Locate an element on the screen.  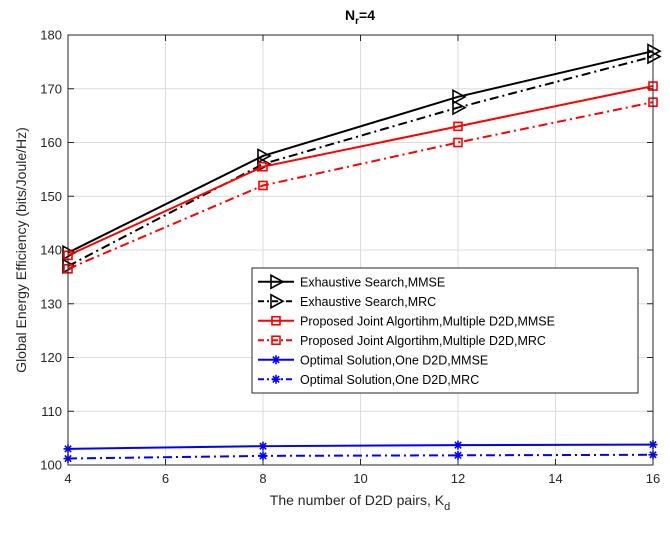
legend-entry: Exhaustive Search,MMSE is located at coordinates (351, 281).